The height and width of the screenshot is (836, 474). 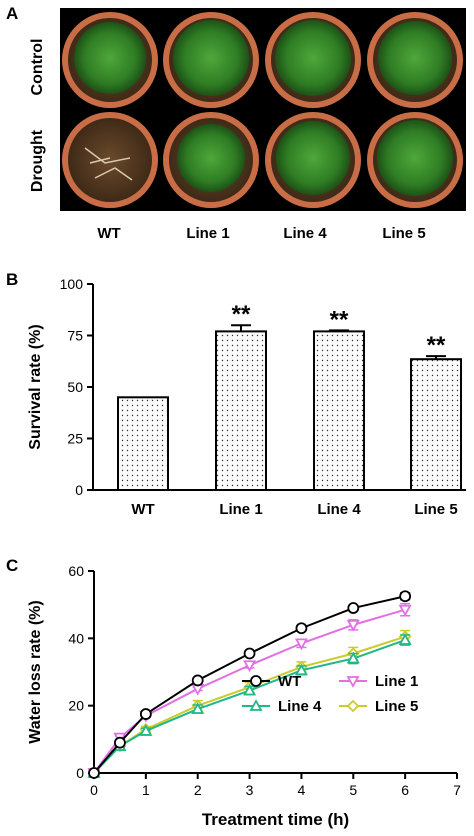 What do you see at coordinates (300, 706) in the screenshot?
I see `legend-label: Line 4` at bounding box center [300, 706].